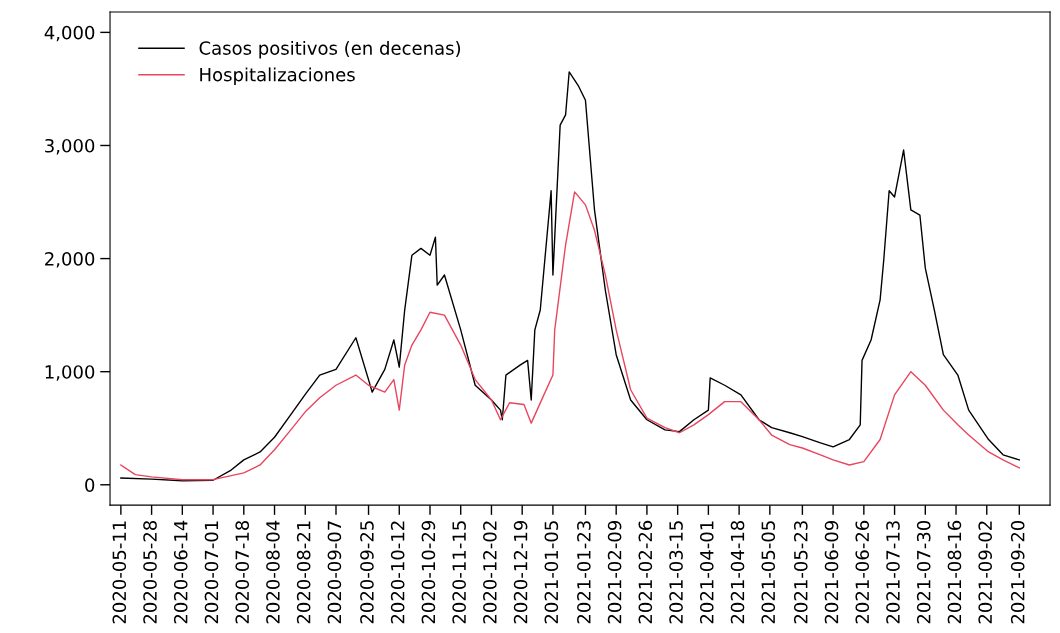 The height and width of the screenshot is (633, 1060). Describe the element at coordinates (459, 572) in the screenshot. I see `x-tick-label: 2020-11-15` at that location.